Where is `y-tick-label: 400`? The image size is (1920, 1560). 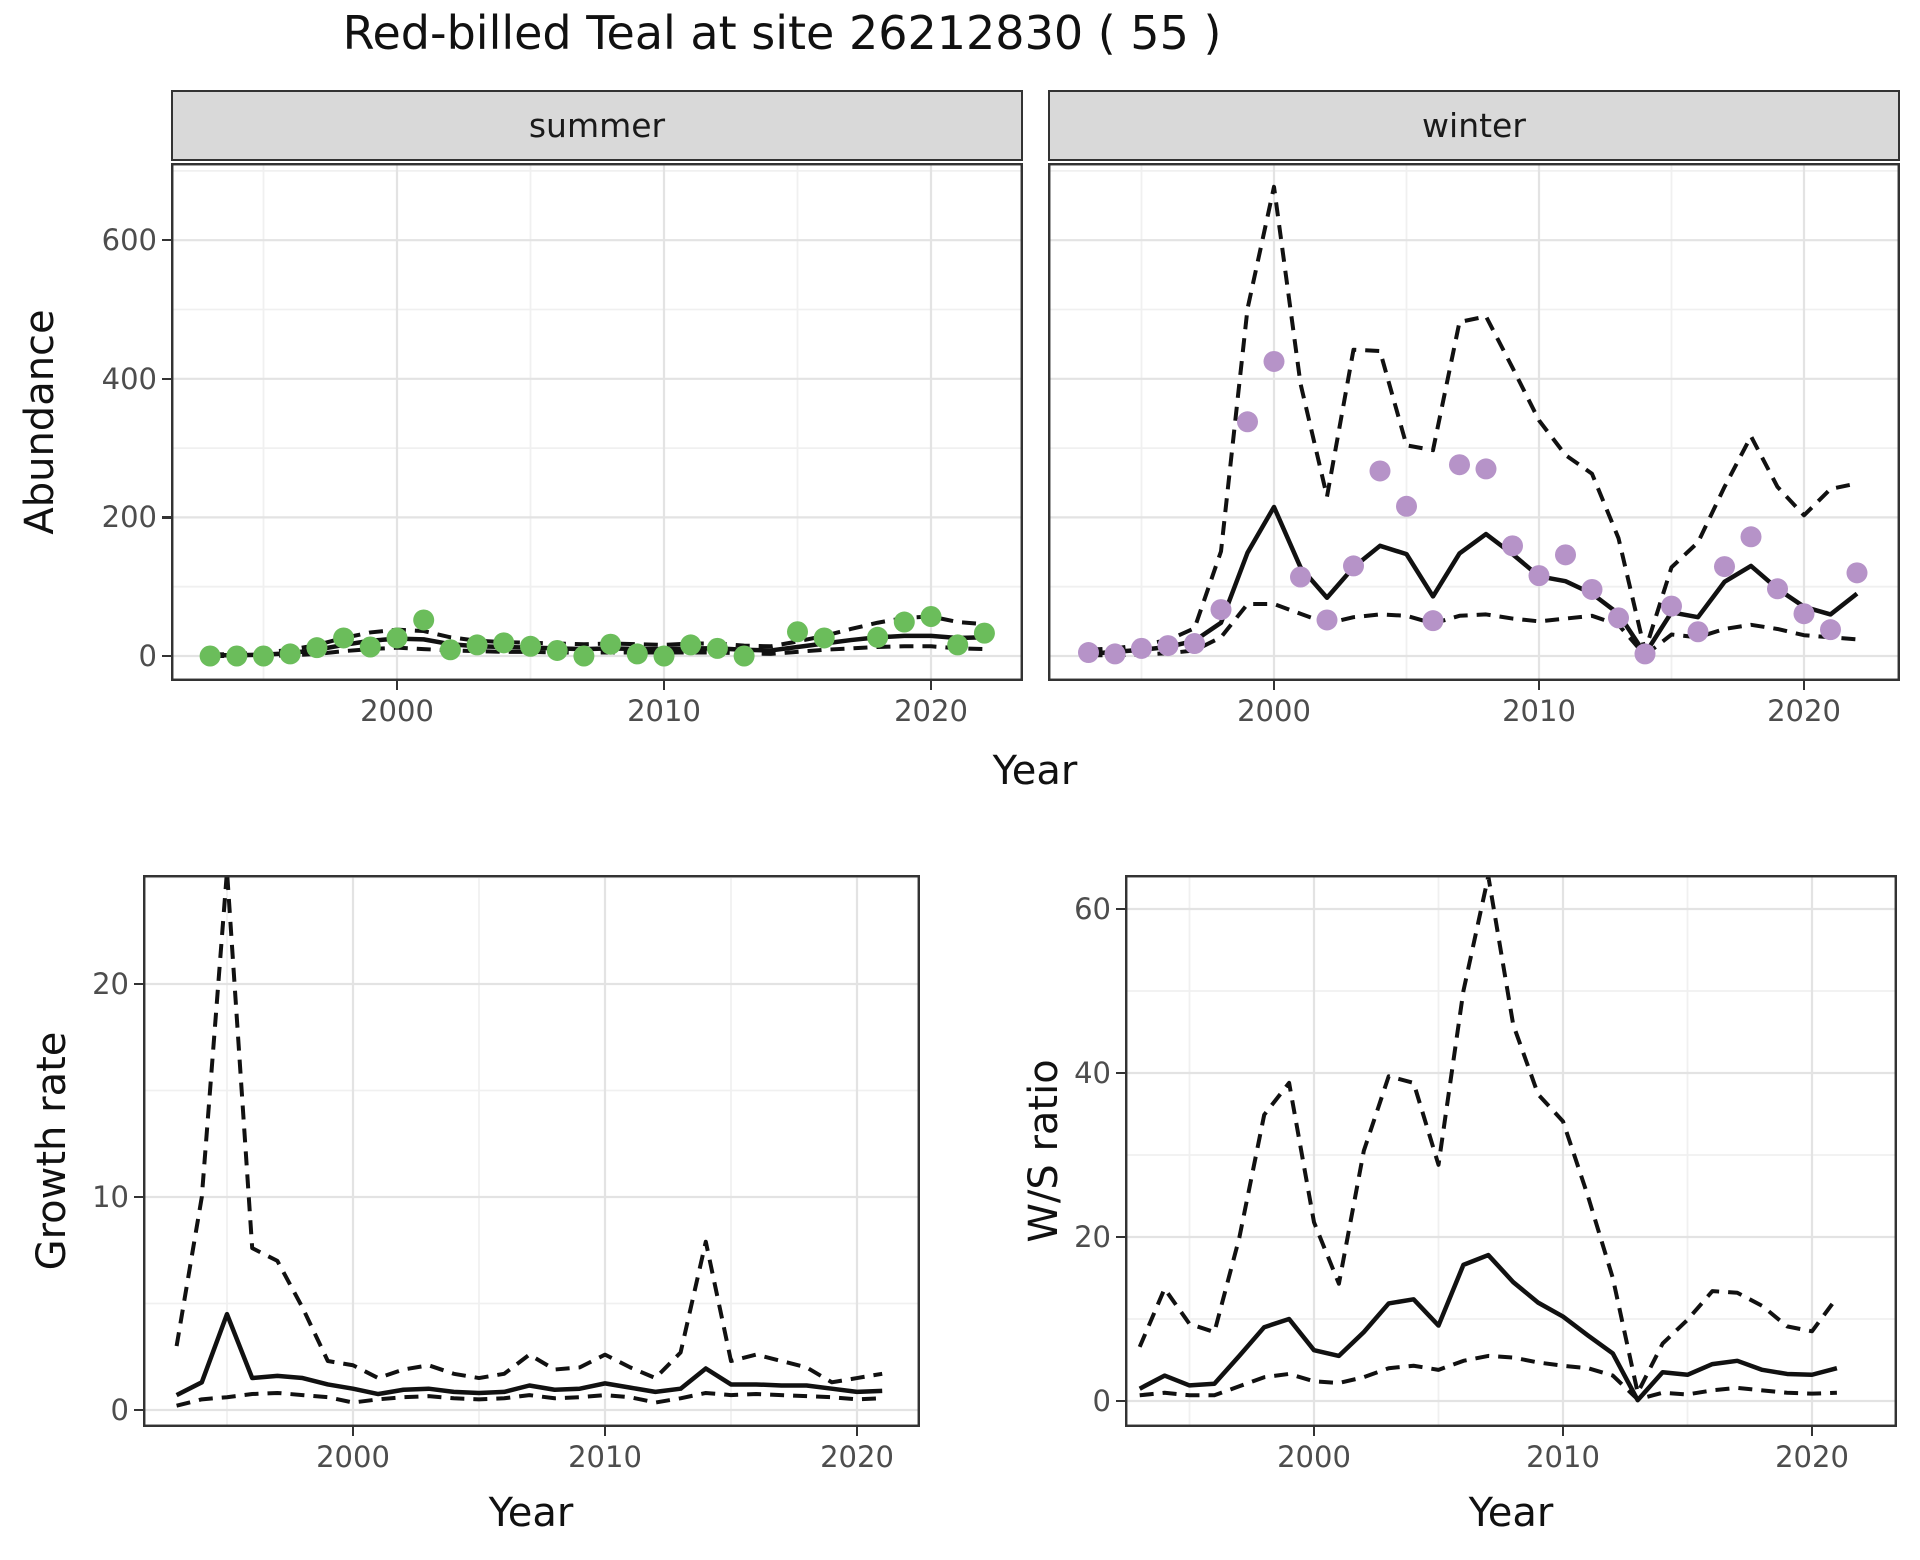 y-tick-label: 400 is located at coordinates (129, 378).